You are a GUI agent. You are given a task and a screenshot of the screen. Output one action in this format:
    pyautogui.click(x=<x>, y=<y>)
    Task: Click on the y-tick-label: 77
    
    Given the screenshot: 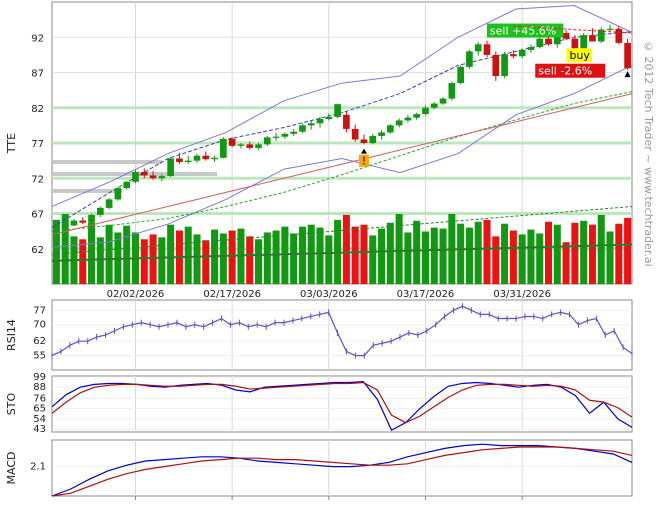 What is the action you would take?
    pyautogui.click(x=37, y=144)
    